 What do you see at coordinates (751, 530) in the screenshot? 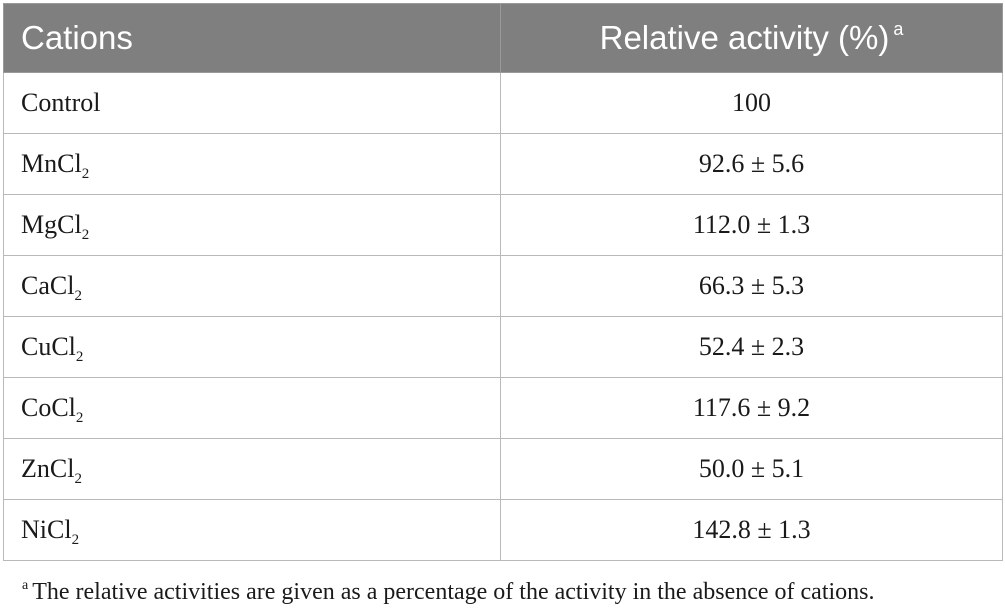
I see `activity-value: 142.8 ± 1.3` at bounding box center [751, 530].